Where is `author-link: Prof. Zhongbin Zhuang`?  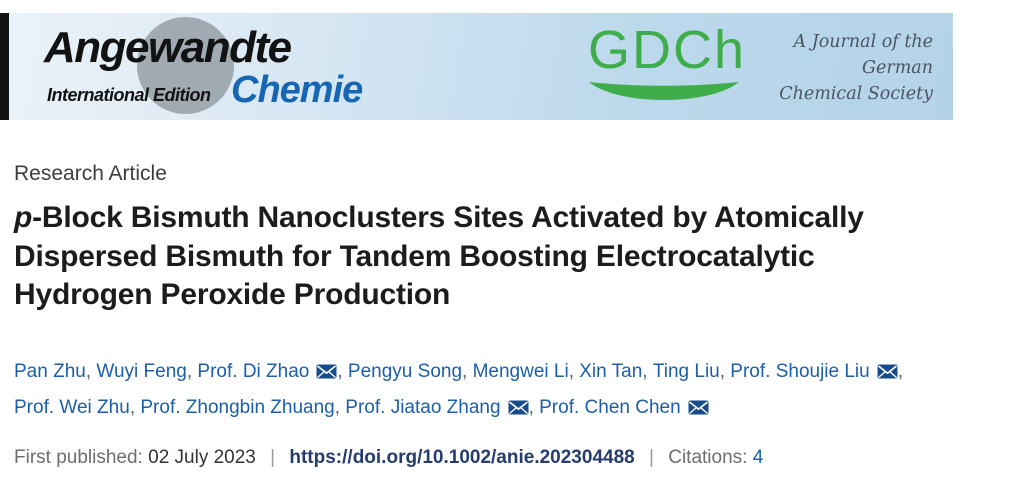
author-link: Prof. Zhongbin Zhuang is located at coordinates (237, 407).